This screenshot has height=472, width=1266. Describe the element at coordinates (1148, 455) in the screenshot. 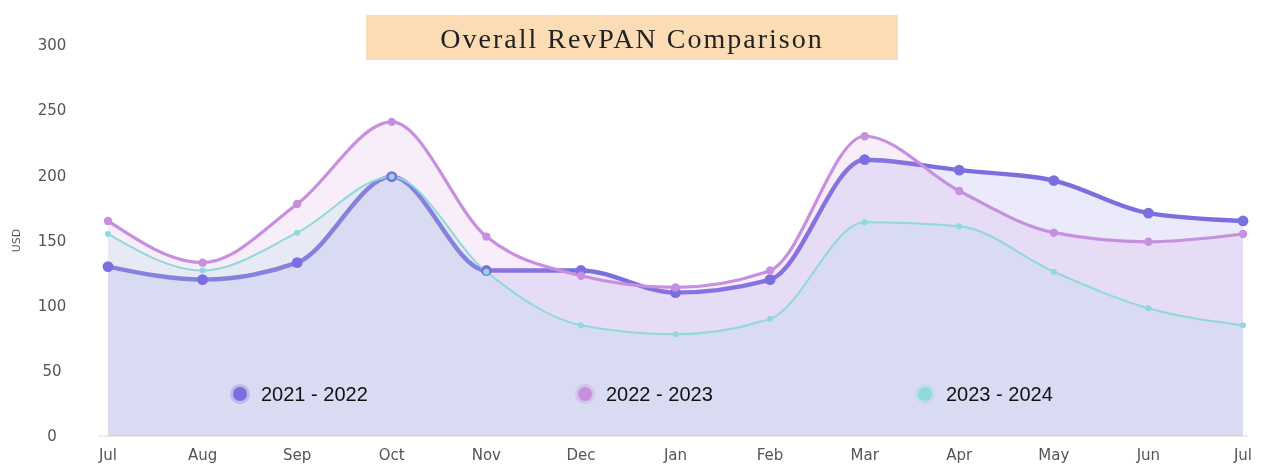

I see `x-tick-label: Jun` at that location.